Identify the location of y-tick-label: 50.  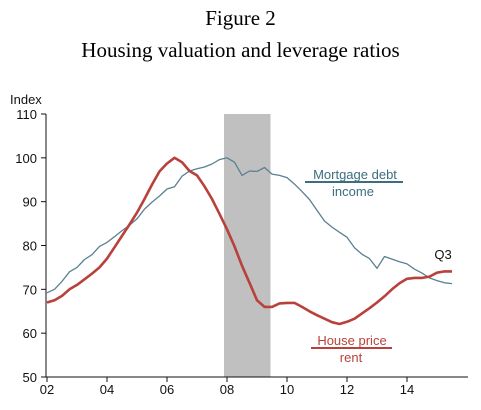
(30, 377).